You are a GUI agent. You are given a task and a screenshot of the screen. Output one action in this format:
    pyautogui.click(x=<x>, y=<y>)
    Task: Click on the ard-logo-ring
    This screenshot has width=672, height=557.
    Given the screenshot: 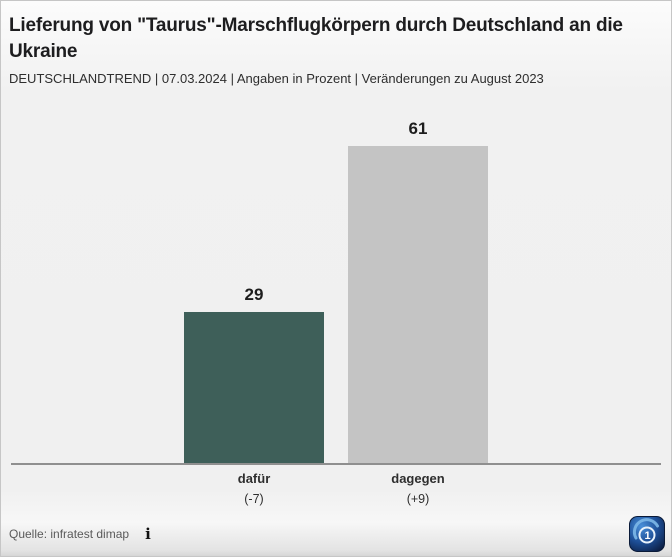 What is the action you would take?
    pyautogui.click(x=647, y=535)
    